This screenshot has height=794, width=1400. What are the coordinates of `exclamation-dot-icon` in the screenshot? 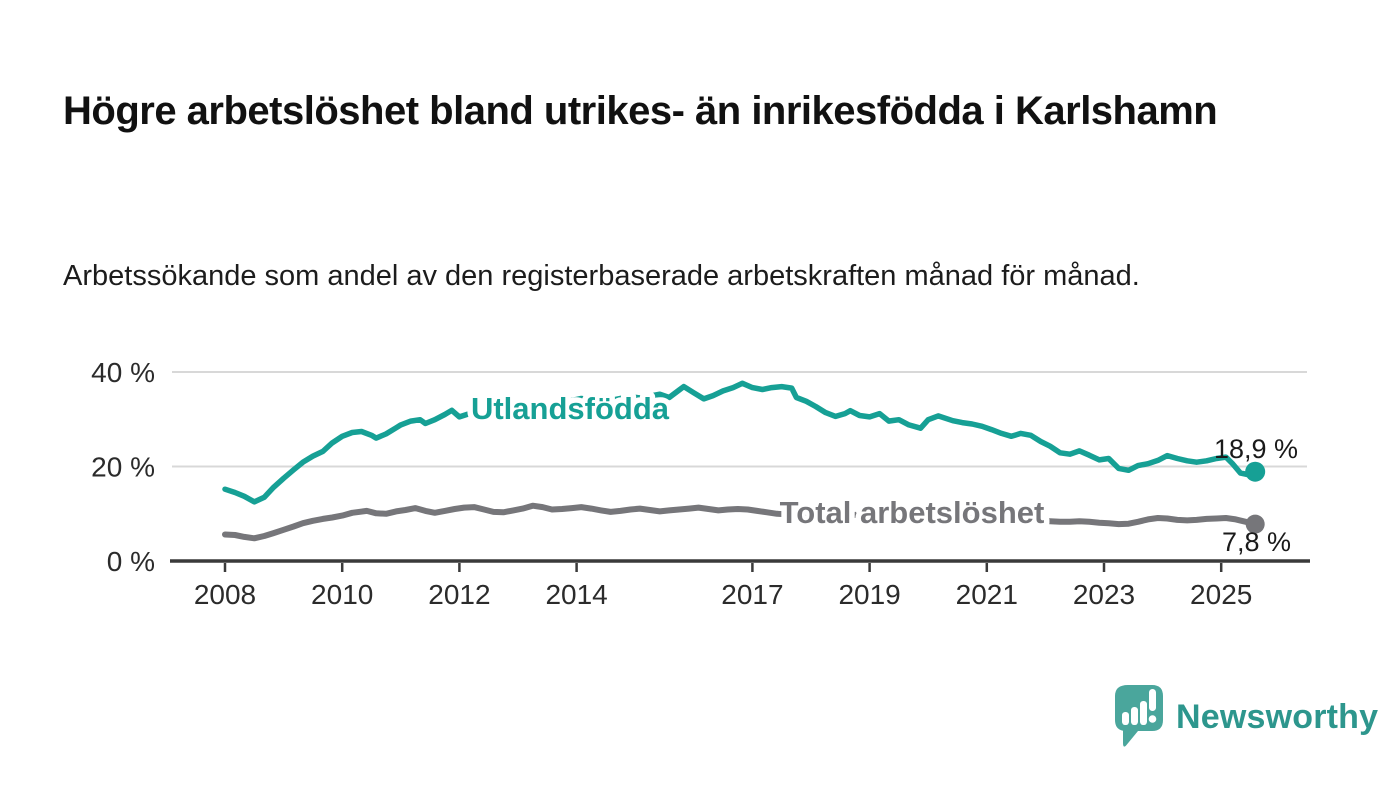 It's located at (1152, 719).